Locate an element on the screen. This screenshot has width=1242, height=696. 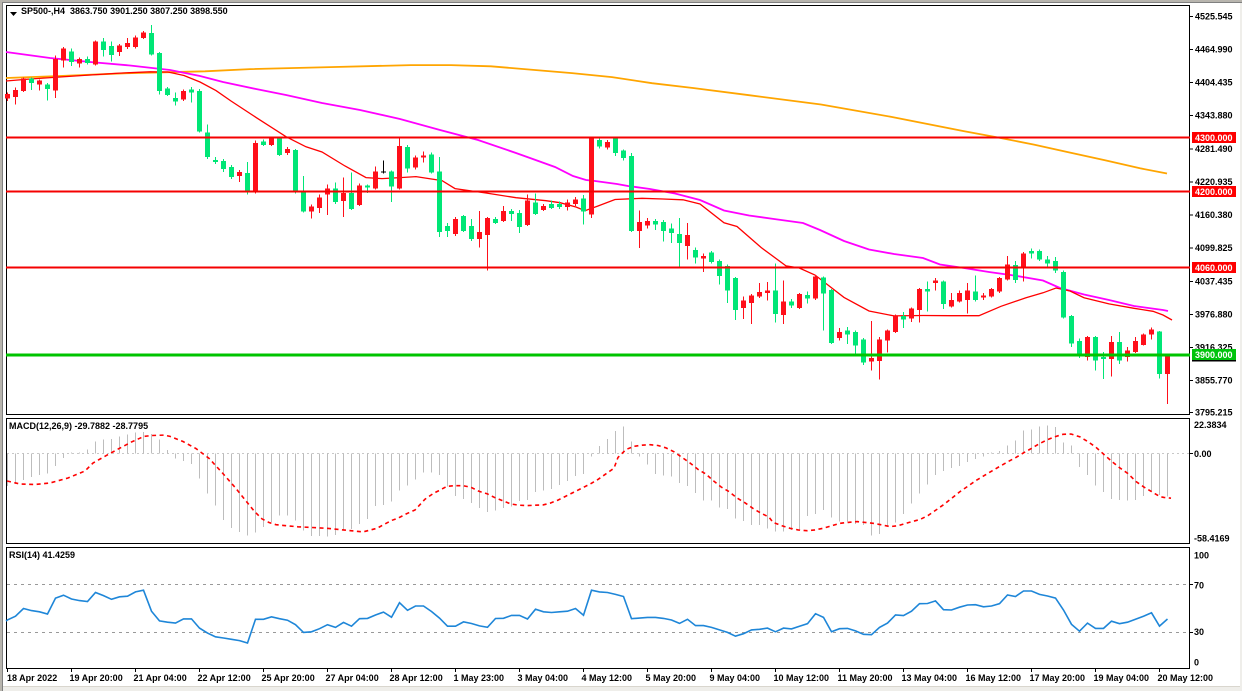
svg-text: 3855.770 is located at coordinates (1214, 381).